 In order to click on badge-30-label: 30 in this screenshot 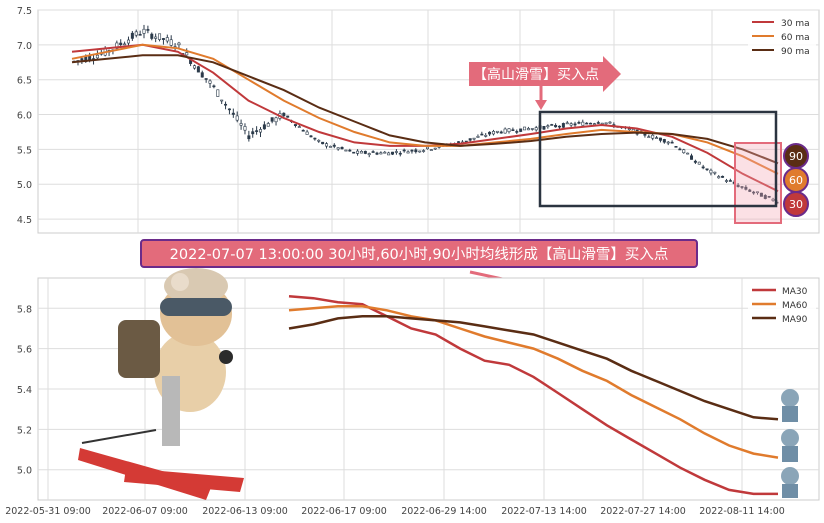, I will do `click(796, 204)`.